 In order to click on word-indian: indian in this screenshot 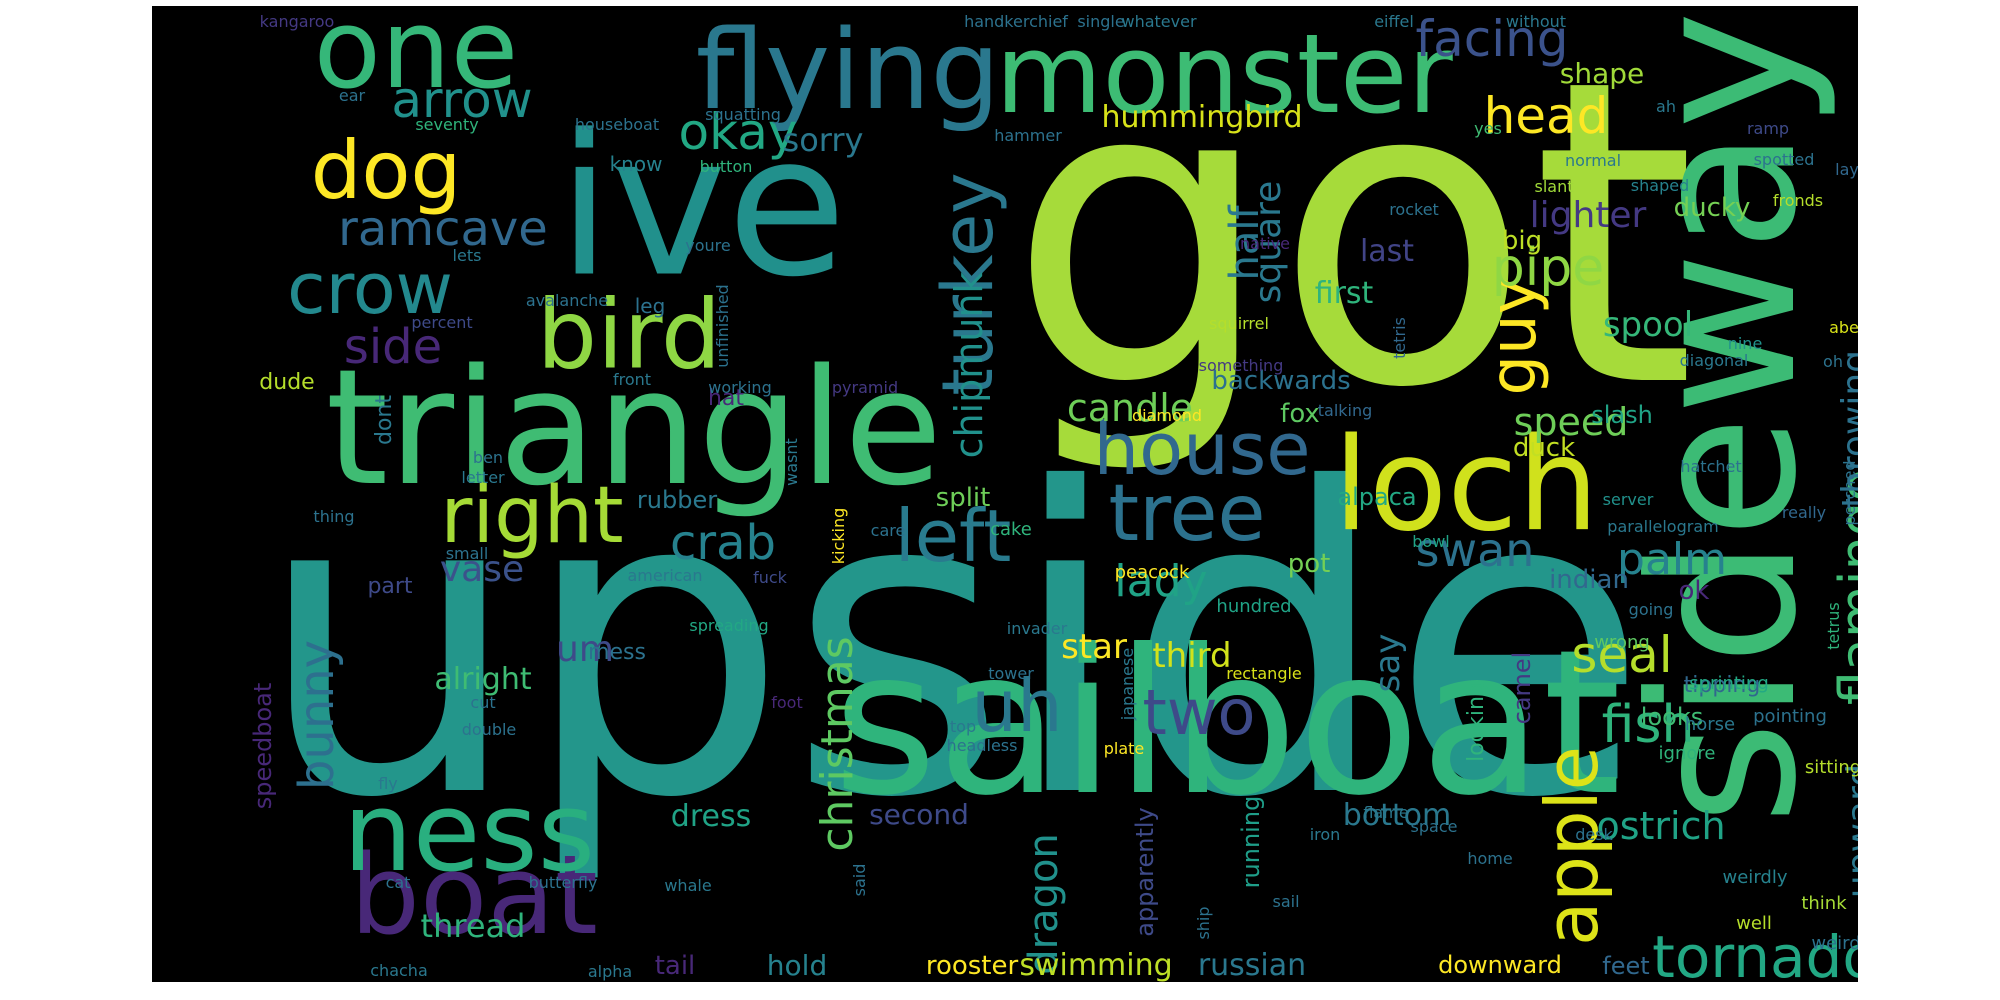, I will do `click(1589, 580)`.